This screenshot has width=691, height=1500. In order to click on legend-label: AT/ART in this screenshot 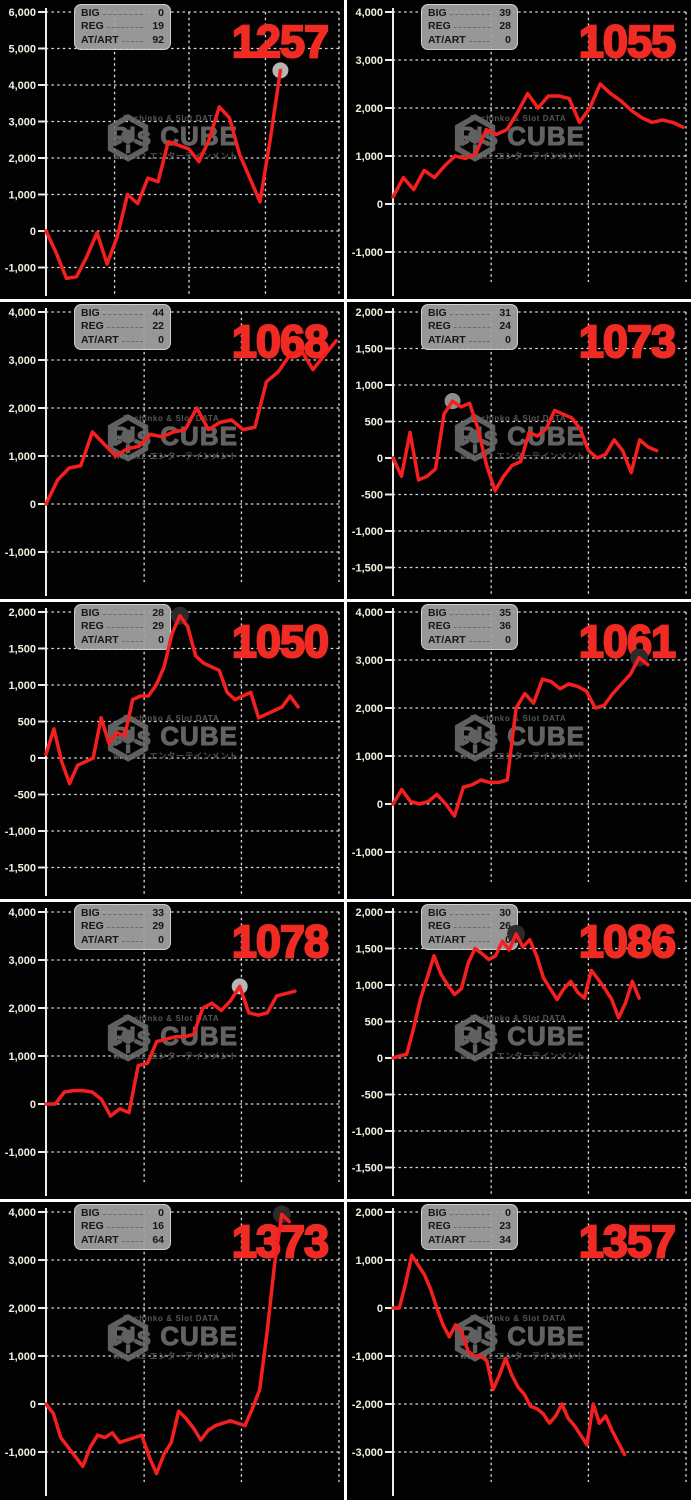, I will do `click(447, 339)`.